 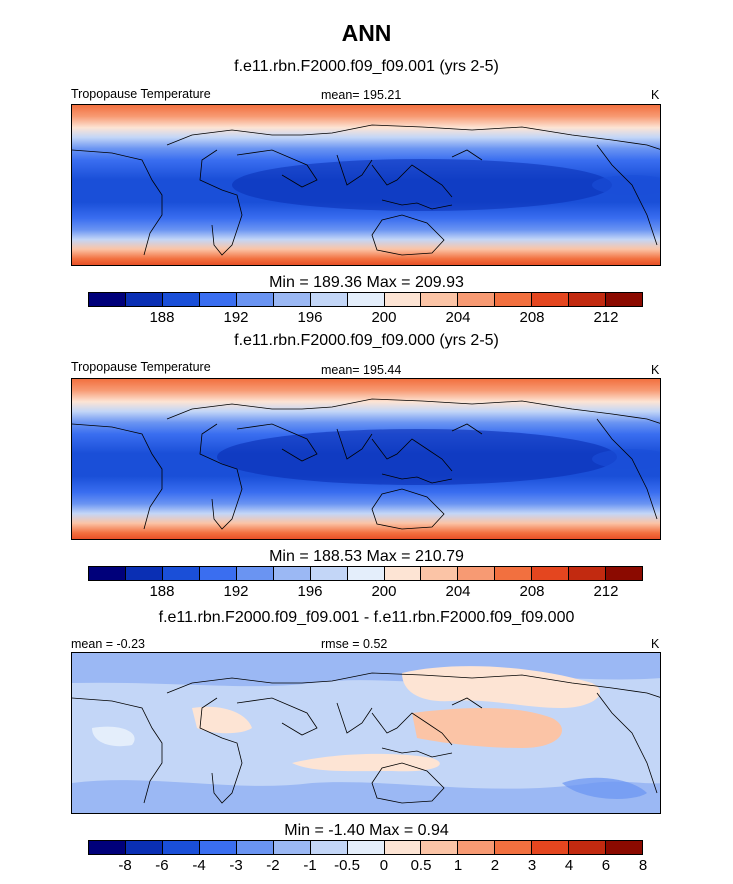 I want to click on colorbar-2-tick-label: 192, so click(x=236, y=591).